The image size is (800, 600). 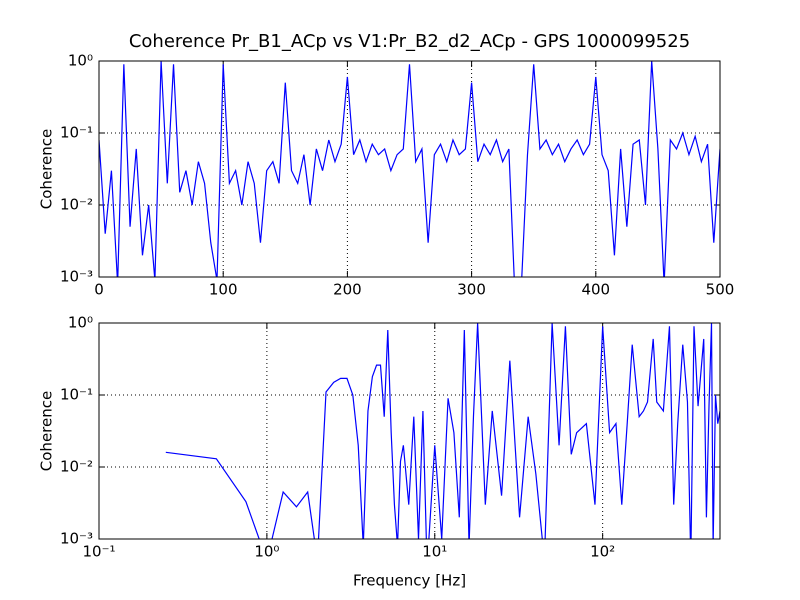 I want to click on x-tick-label: 10⁻¹, so click(x=98, y=552).